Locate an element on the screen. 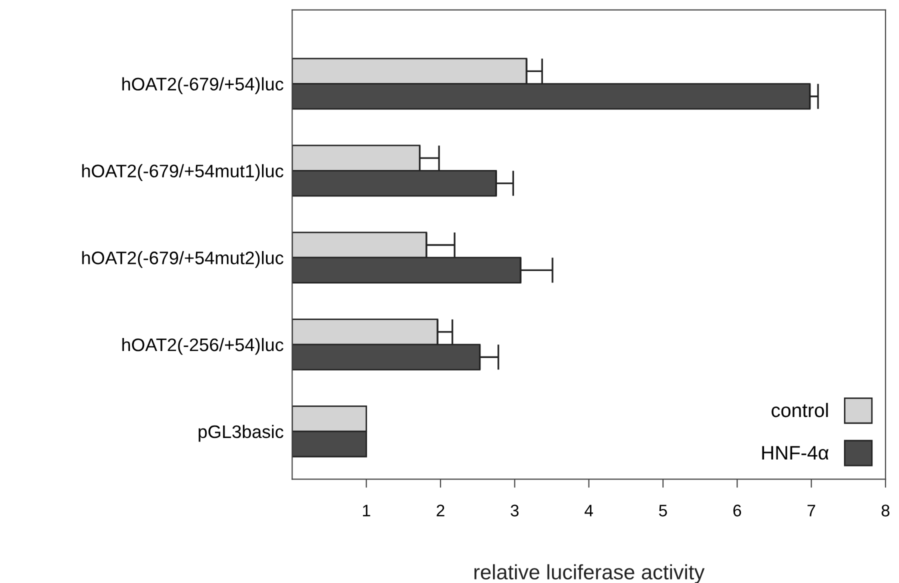  x-tick-label: 5 is located at coordinates (663, 510).